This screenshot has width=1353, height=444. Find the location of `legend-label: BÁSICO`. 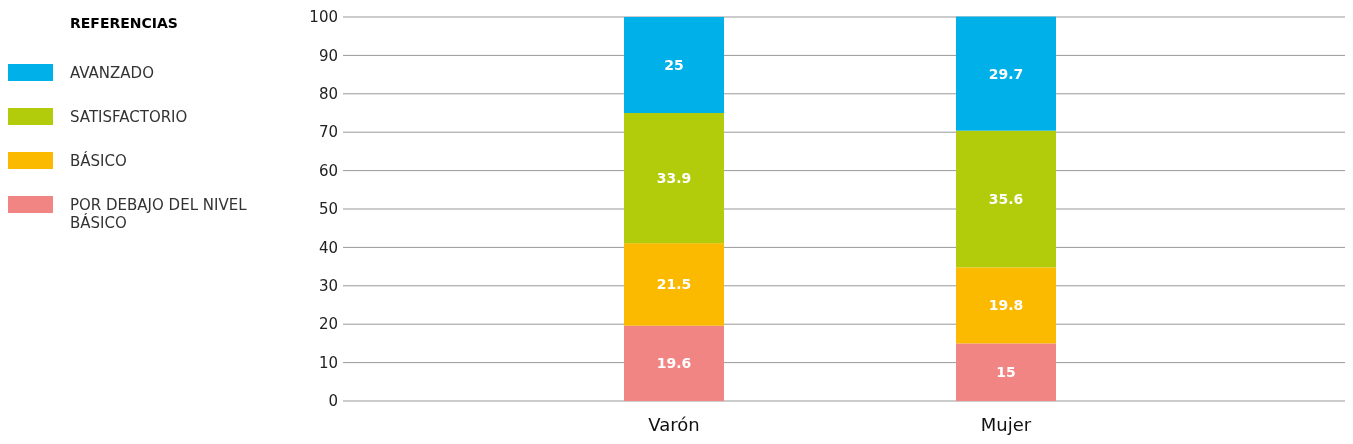

legend-label: BÁSICO is located at coordinates (98, 160).